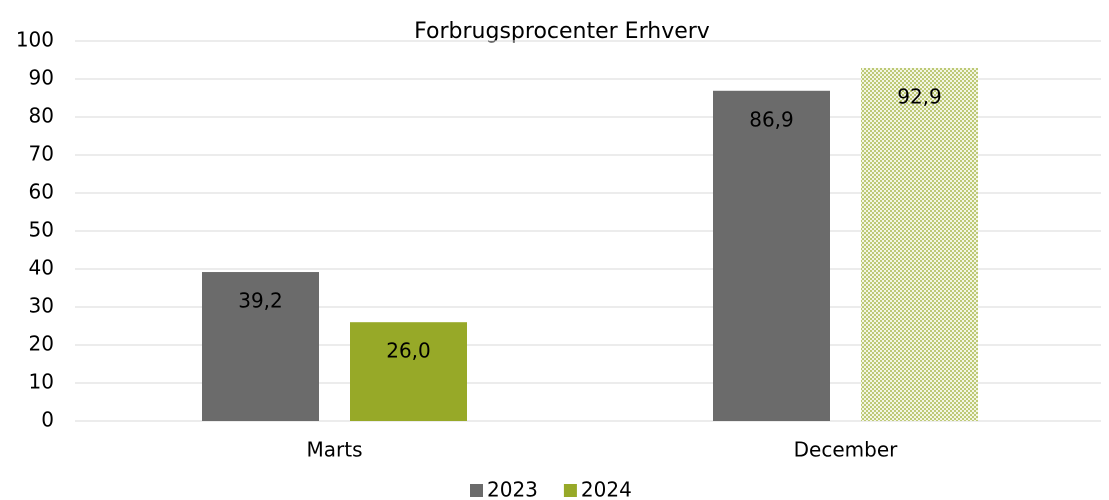 The width and height of the screenshot is (1109, 500). What do you see at coordinates (408, 351) in the screenshot?
I see `data-label: 26,0` at bounding box center [408, 351].